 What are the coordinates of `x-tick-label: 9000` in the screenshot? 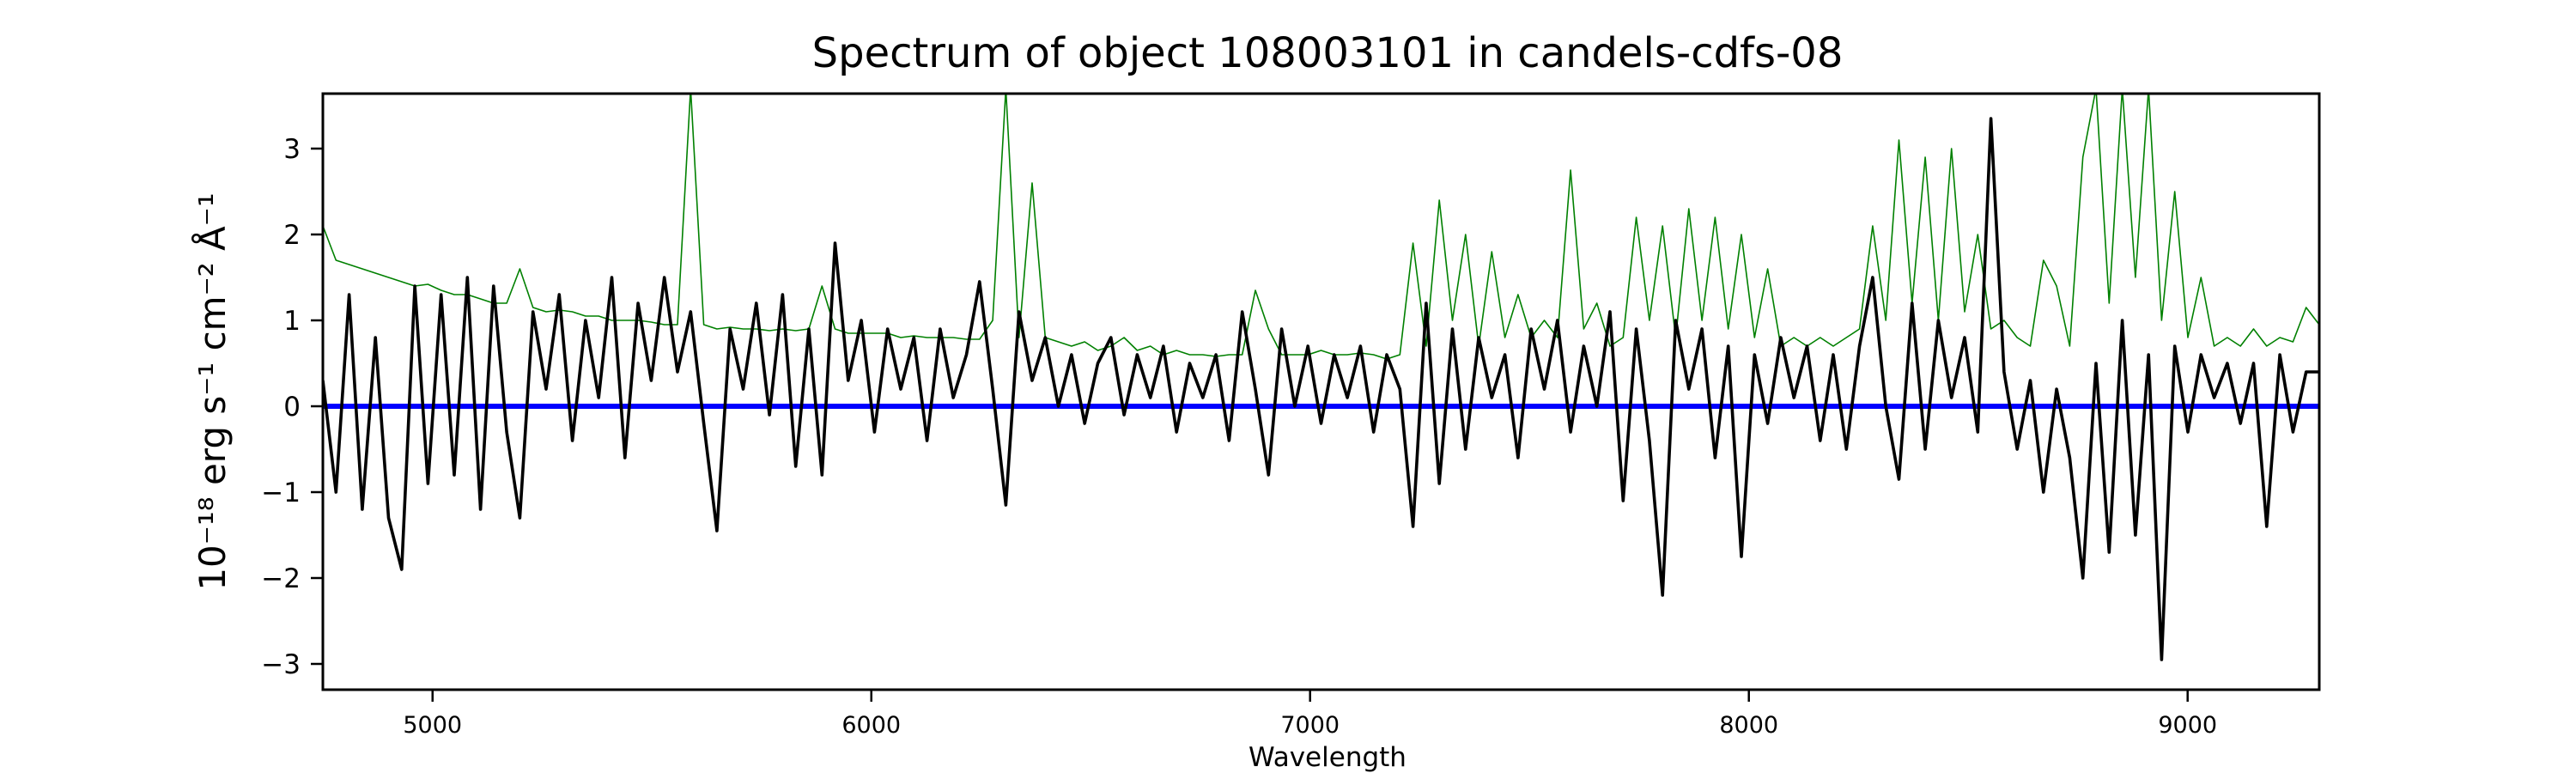 It's located at (2187, 725).